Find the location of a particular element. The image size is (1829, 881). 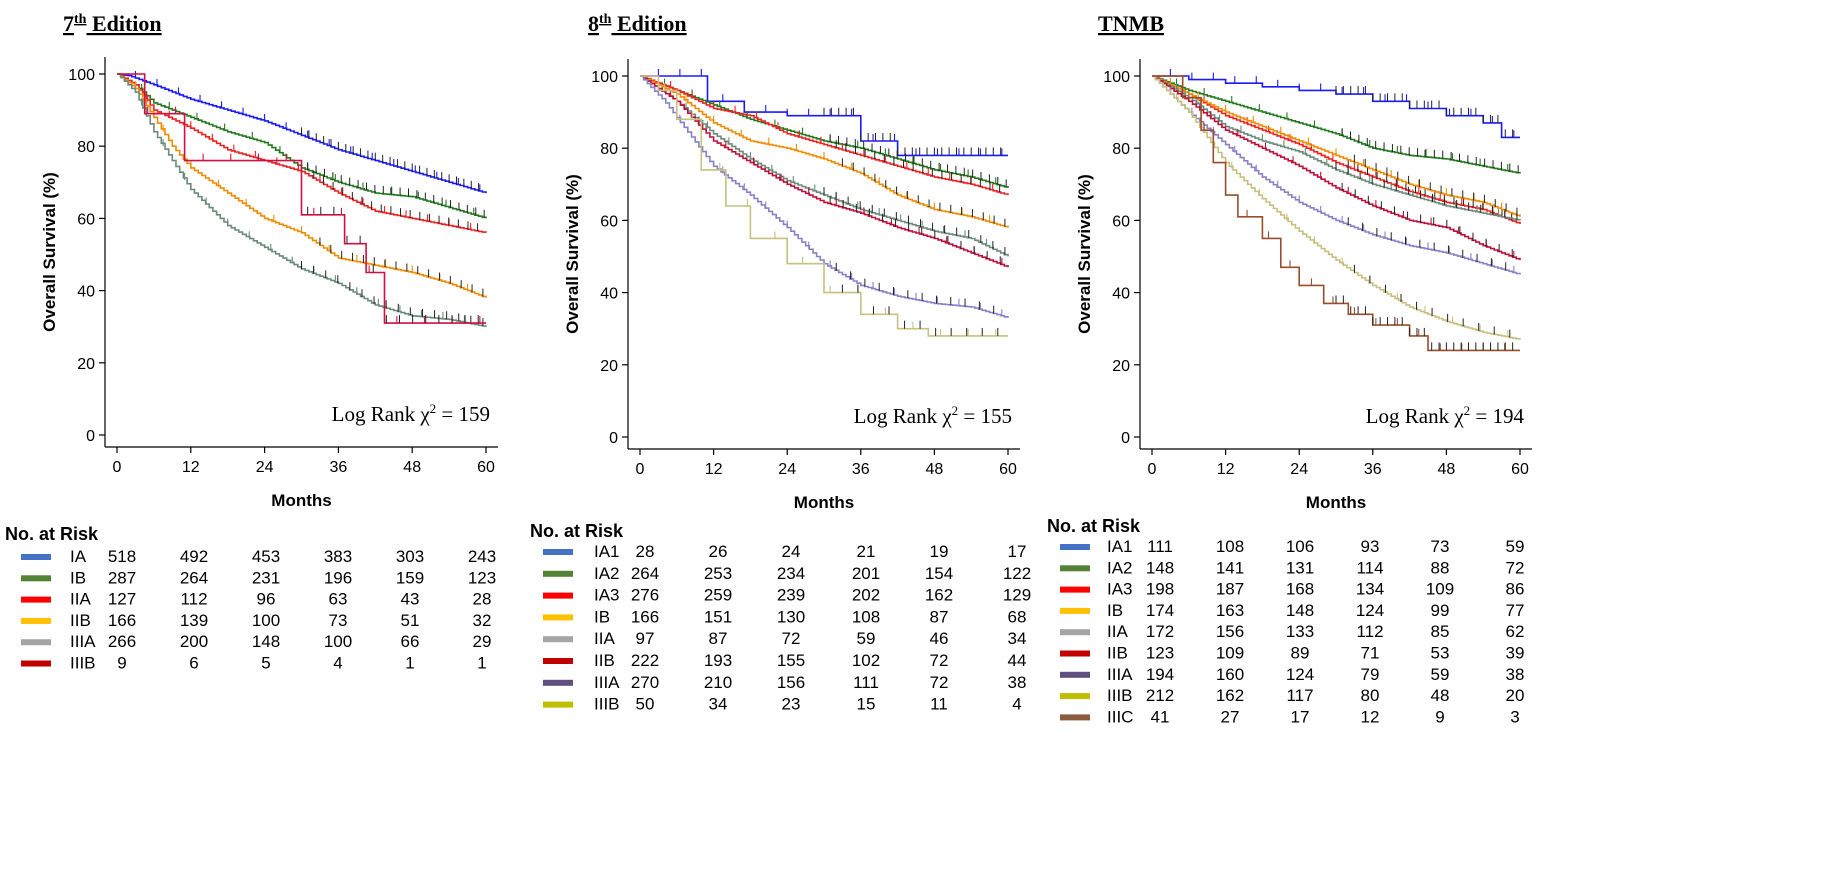

panel-title-main: 8 is located at coordinates (593, 23).